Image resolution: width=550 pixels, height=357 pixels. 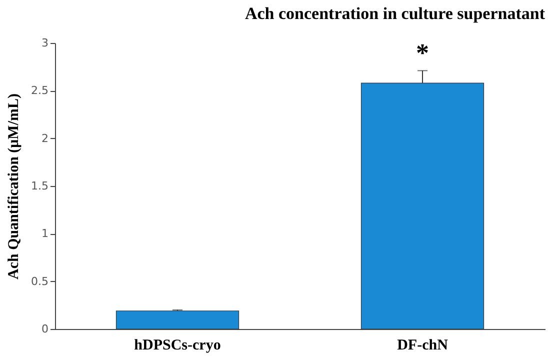 What do you see at coordinates (45, 138) in the screenshot?
I see `y-tick-label: 2` at bounding box center [45, 138].